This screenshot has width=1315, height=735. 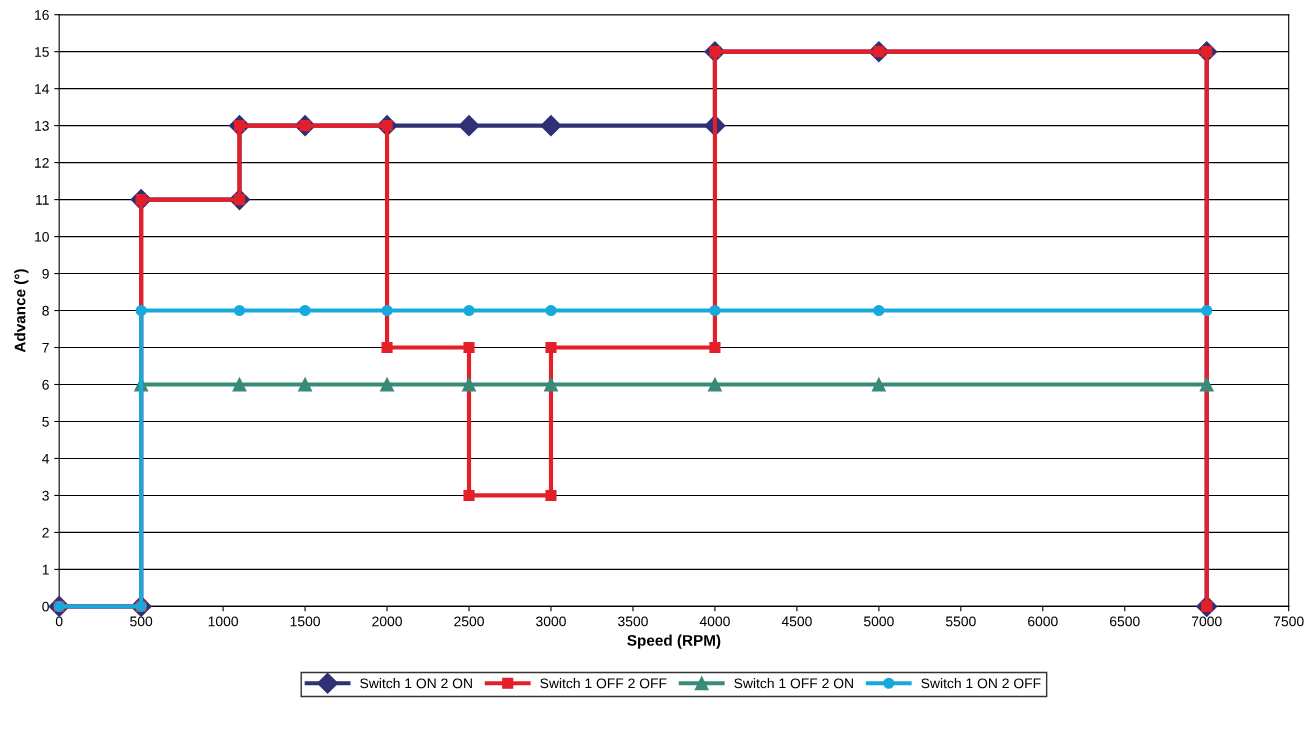 I want to click on y-axis-title: Advance (°), so click(x=21, y=311).